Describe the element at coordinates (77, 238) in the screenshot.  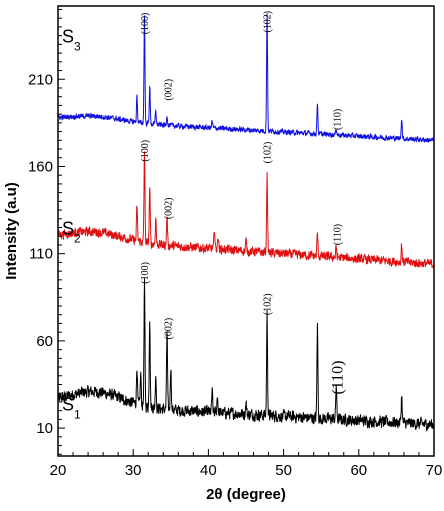
I see `series-label-sub: 2` at that location.